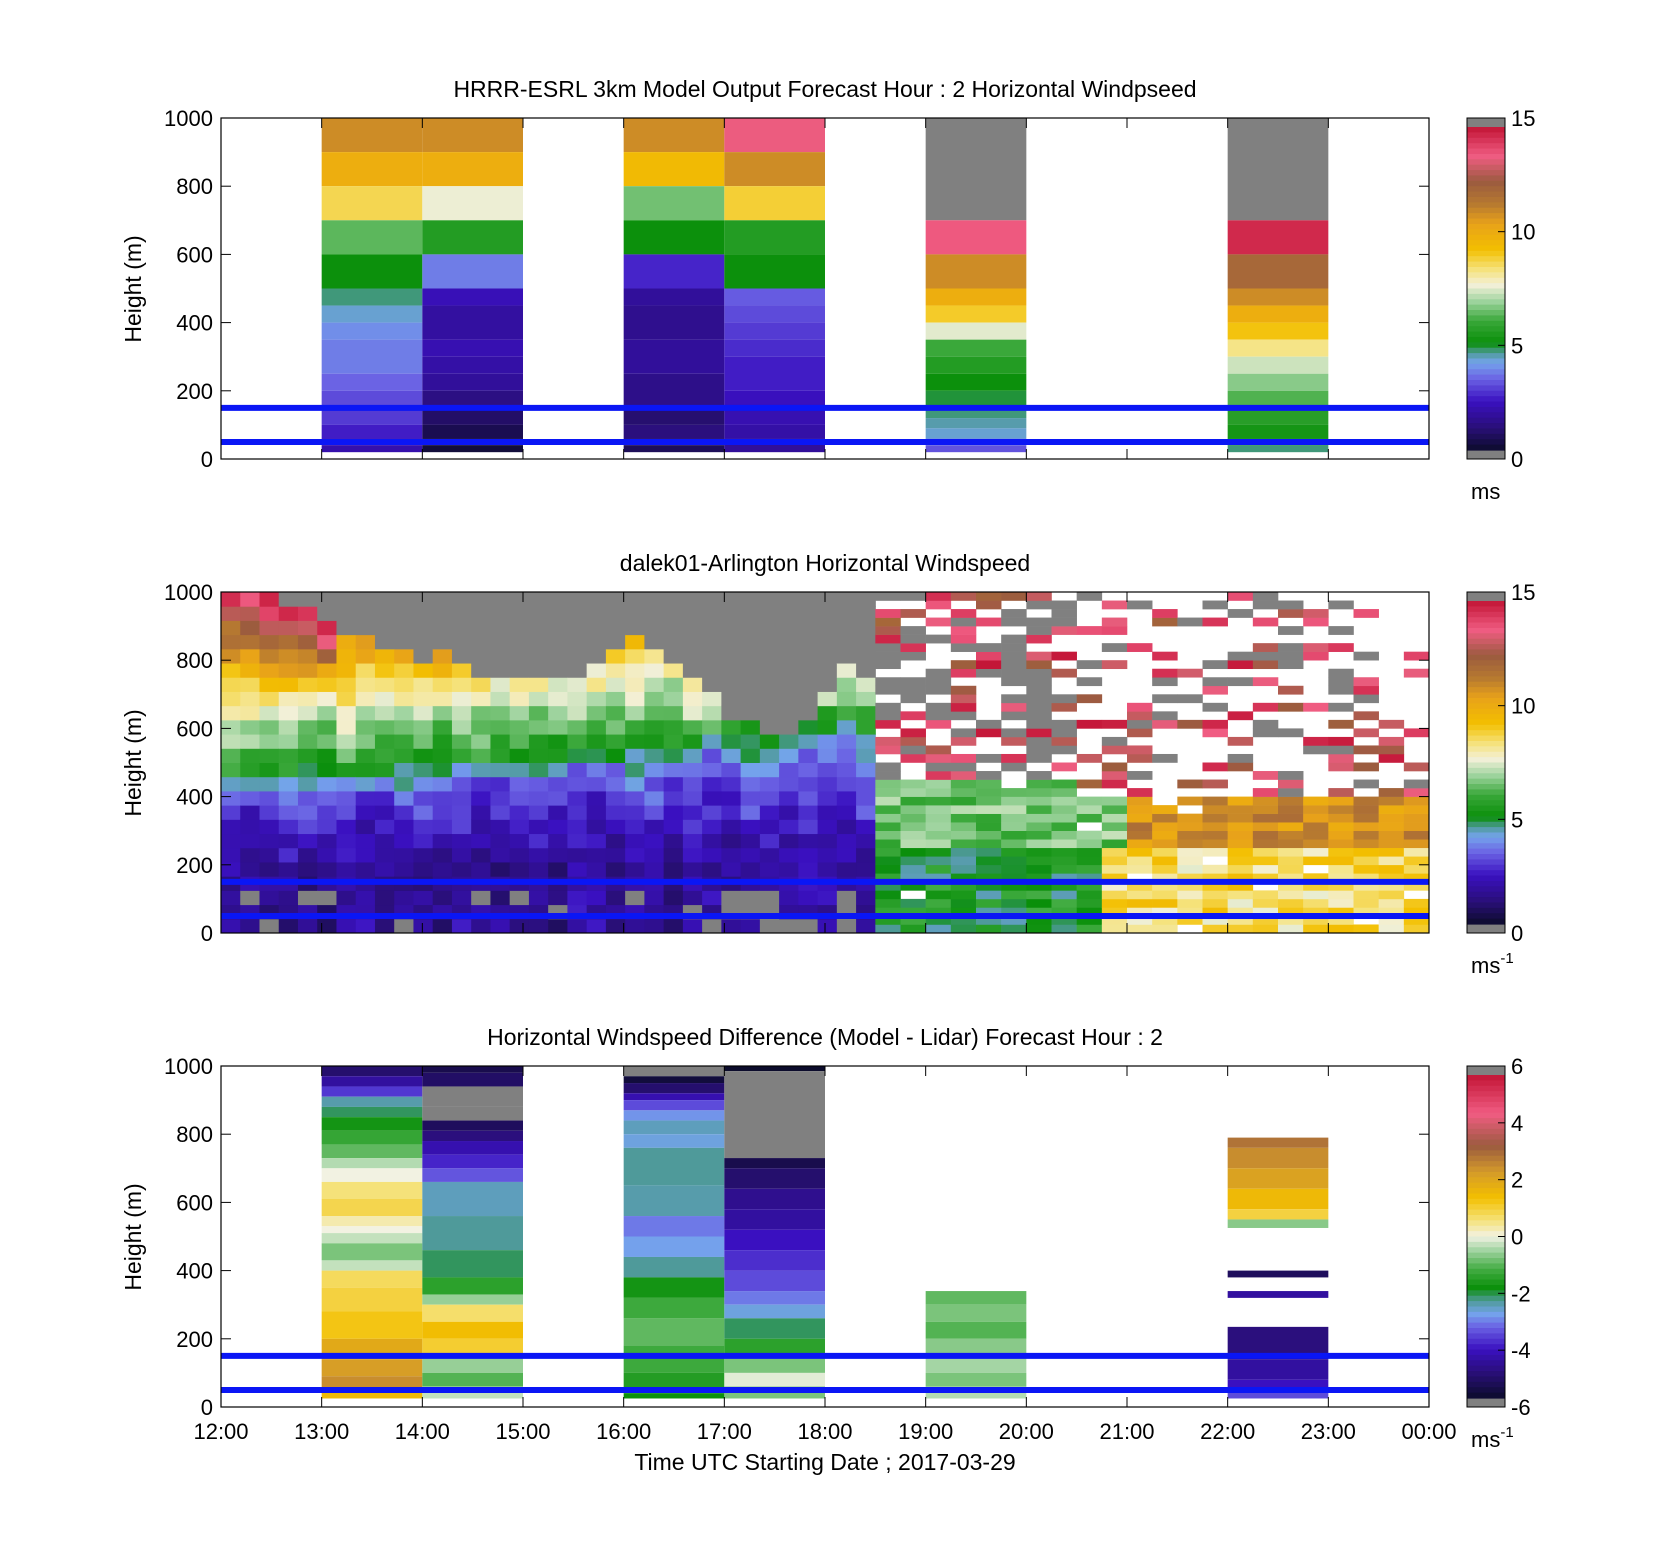  What do you see at coordinates (194, 391) in the screenshot?
I see `y-tick-label: 200` at bounding box center [194, 391].